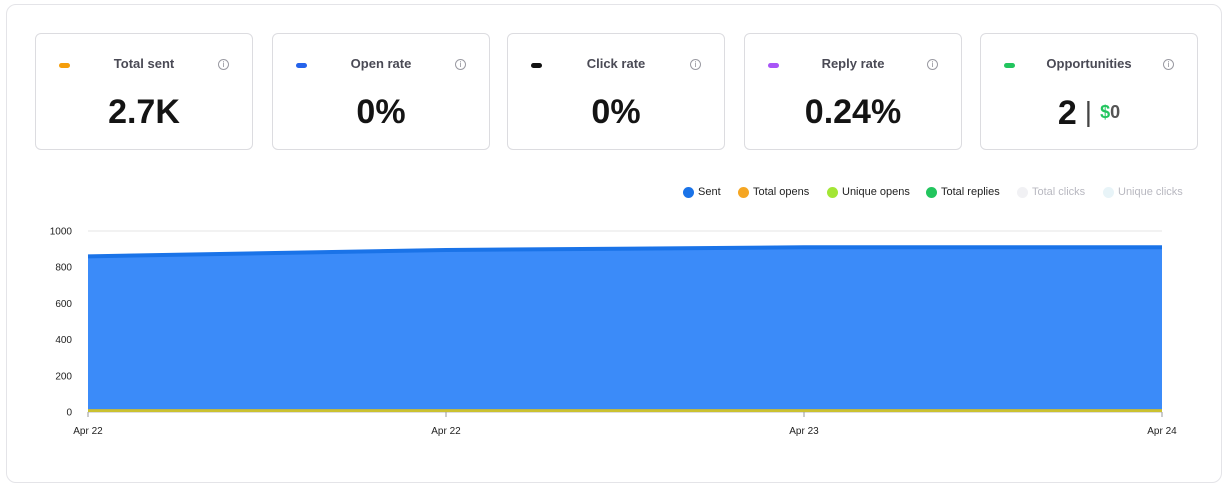  What do you see at coordinates (63, 304) in the screenshot?
I see `y-tick-label: 600` at bounding box center [63, 304].